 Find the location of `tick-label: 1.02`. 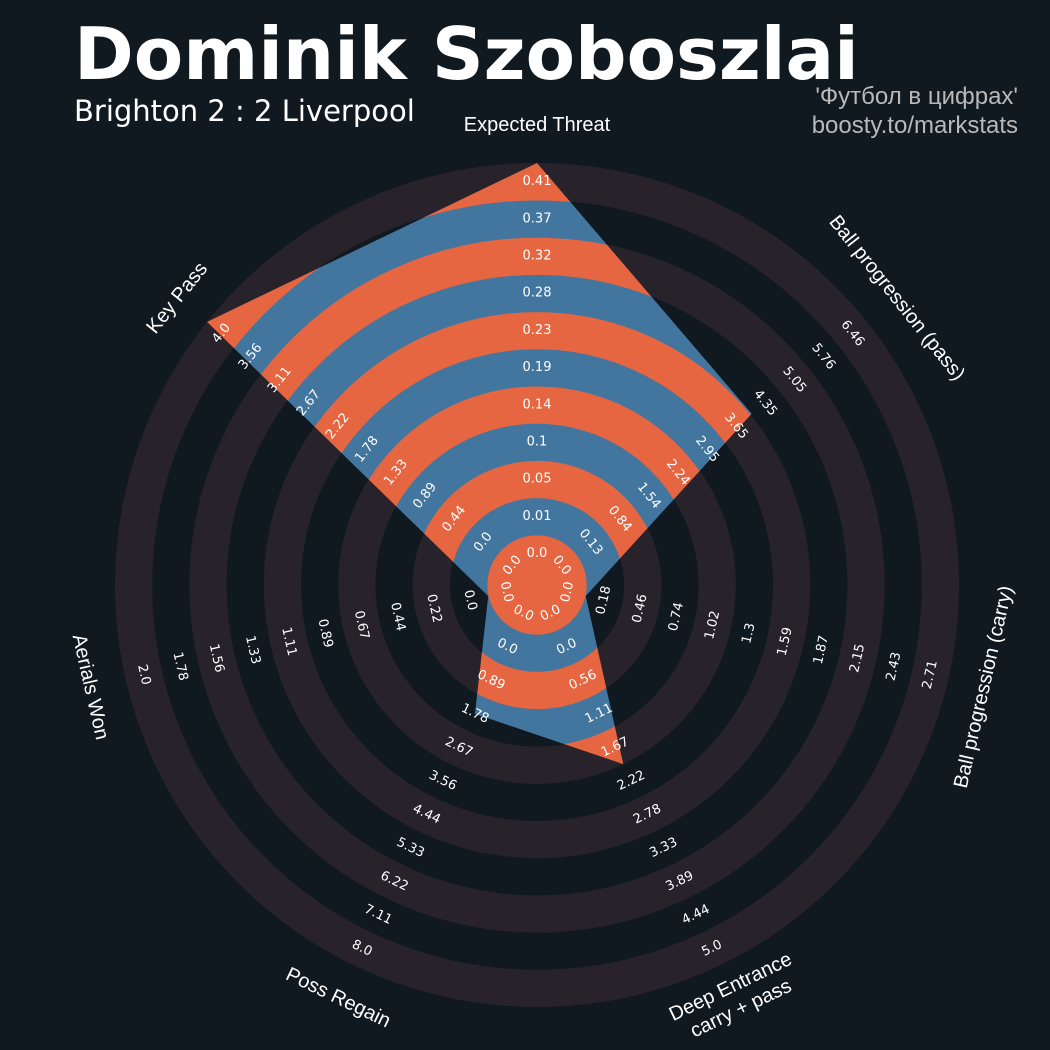

tick-label: 1.02 is located at coordinates (712, 625).